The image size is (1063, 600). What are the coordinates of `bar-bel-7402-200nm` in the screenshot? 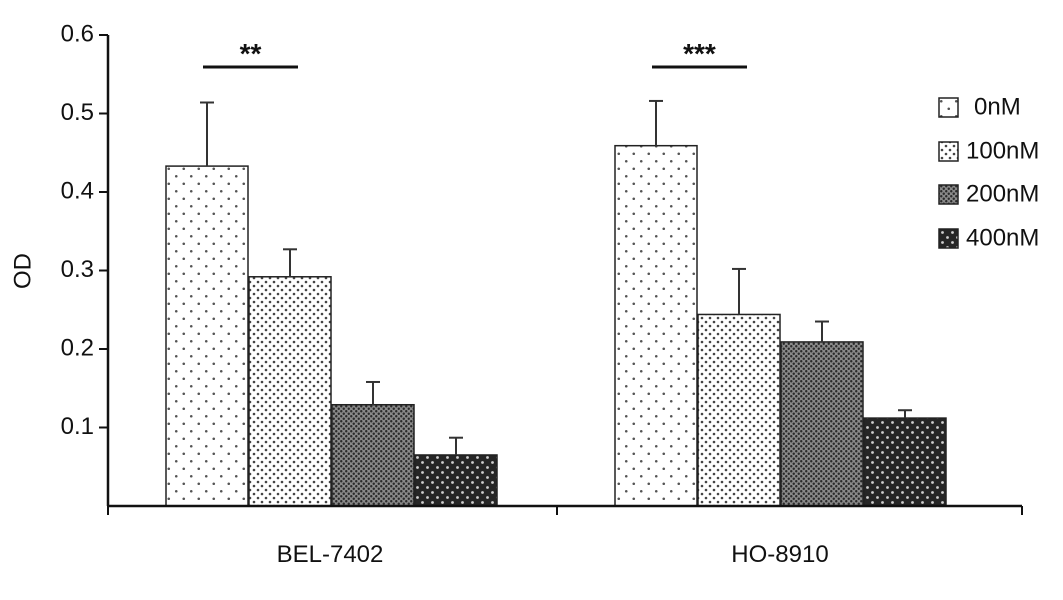 It's located at (373, 455).